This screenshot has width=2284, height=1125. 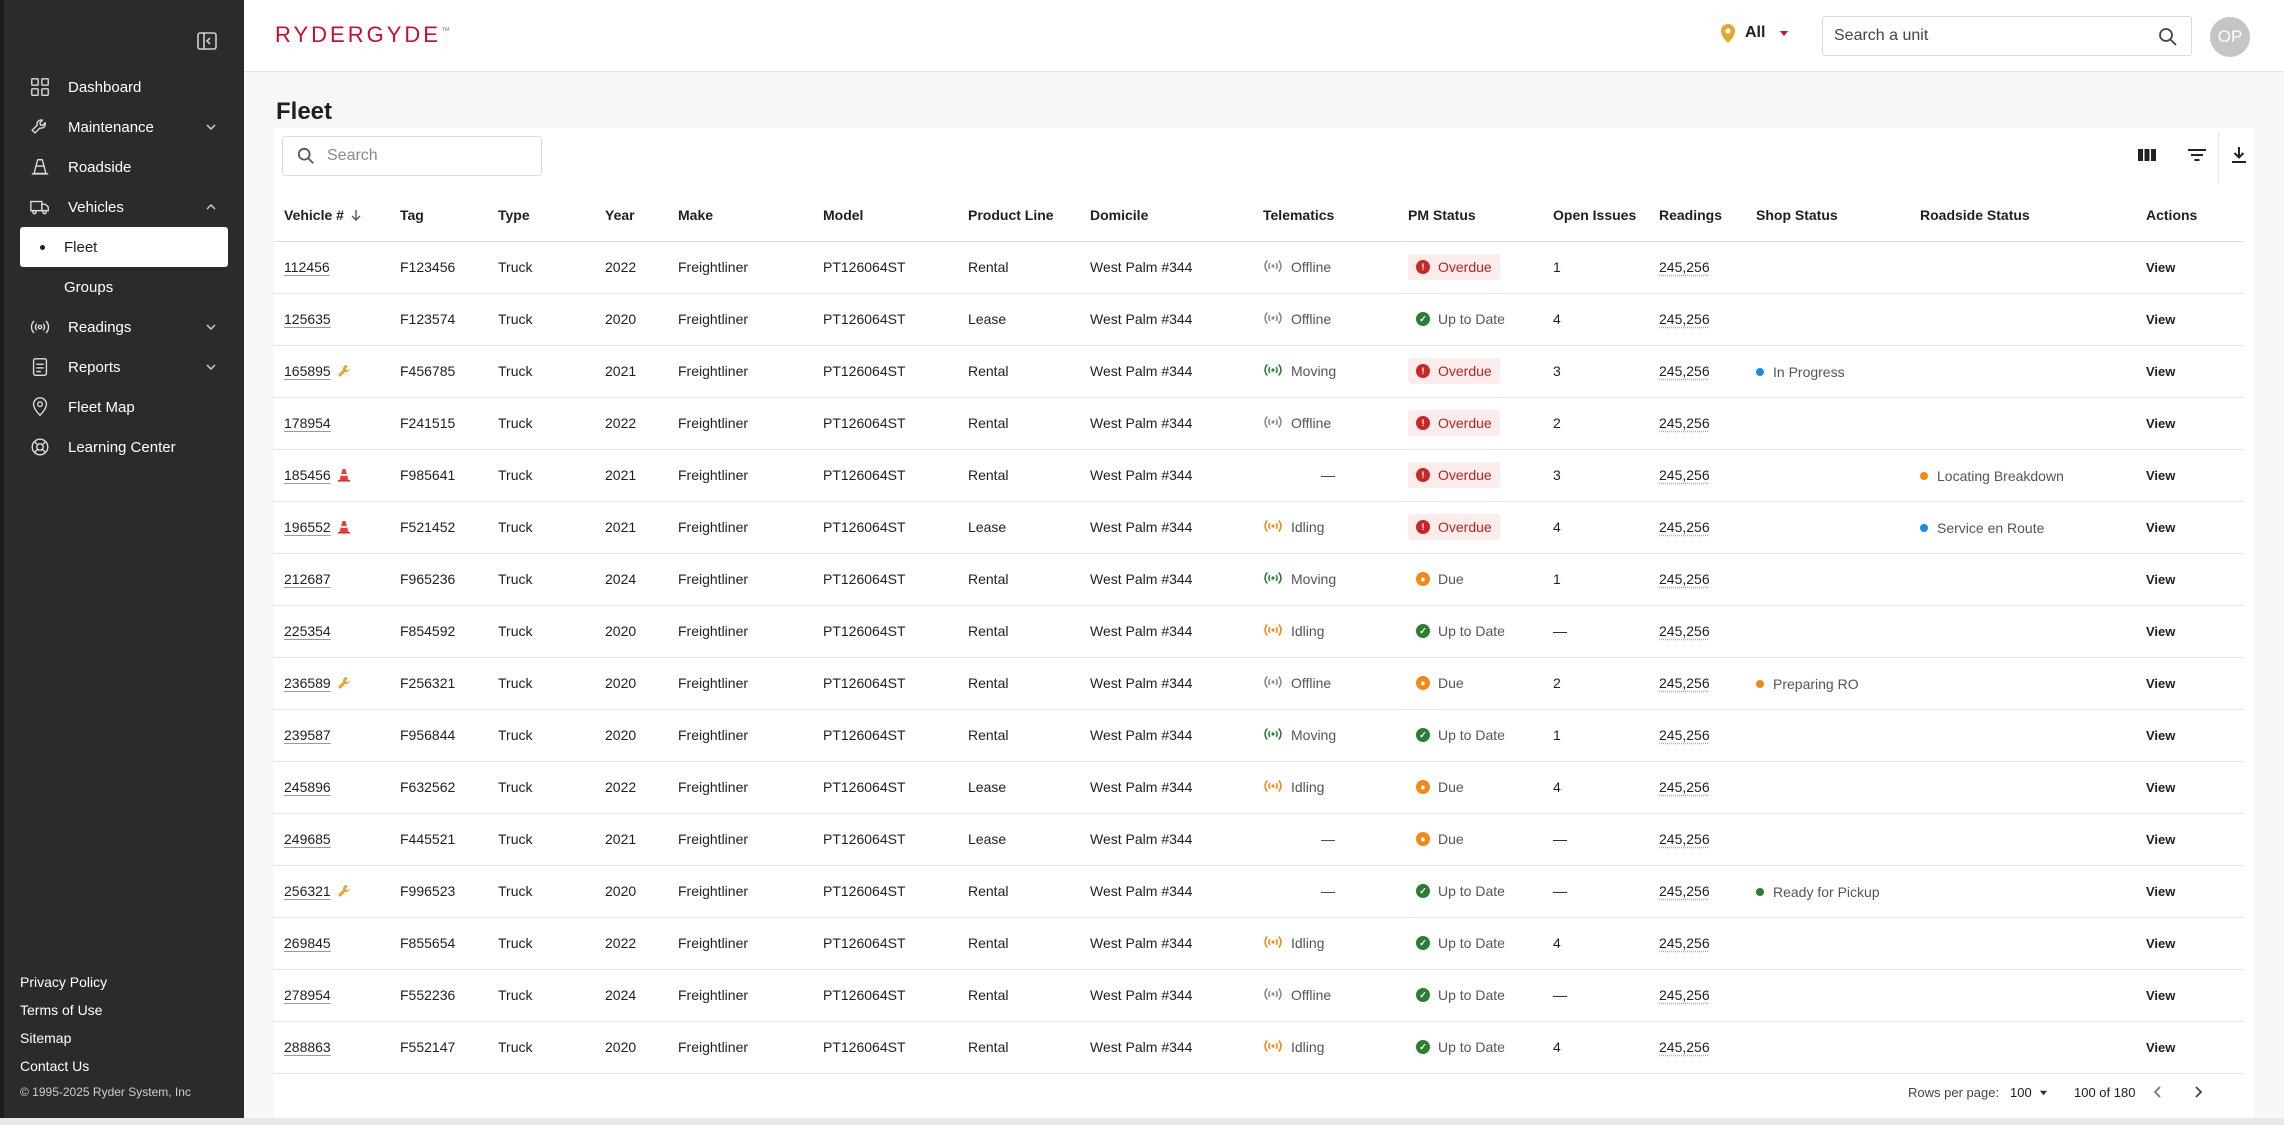 I want to click on location-selector: All, so click(x=1754, y=33).